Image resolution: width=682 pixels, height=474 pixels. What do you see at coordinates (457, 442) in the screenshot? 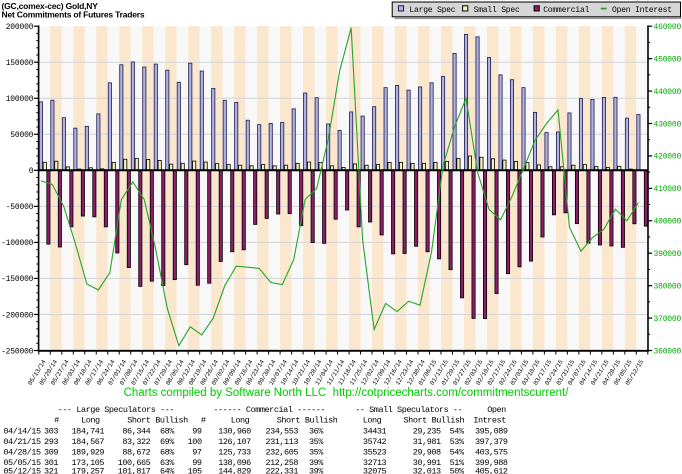
I see `svg-text: 53%` at bounding box center [457, 442].